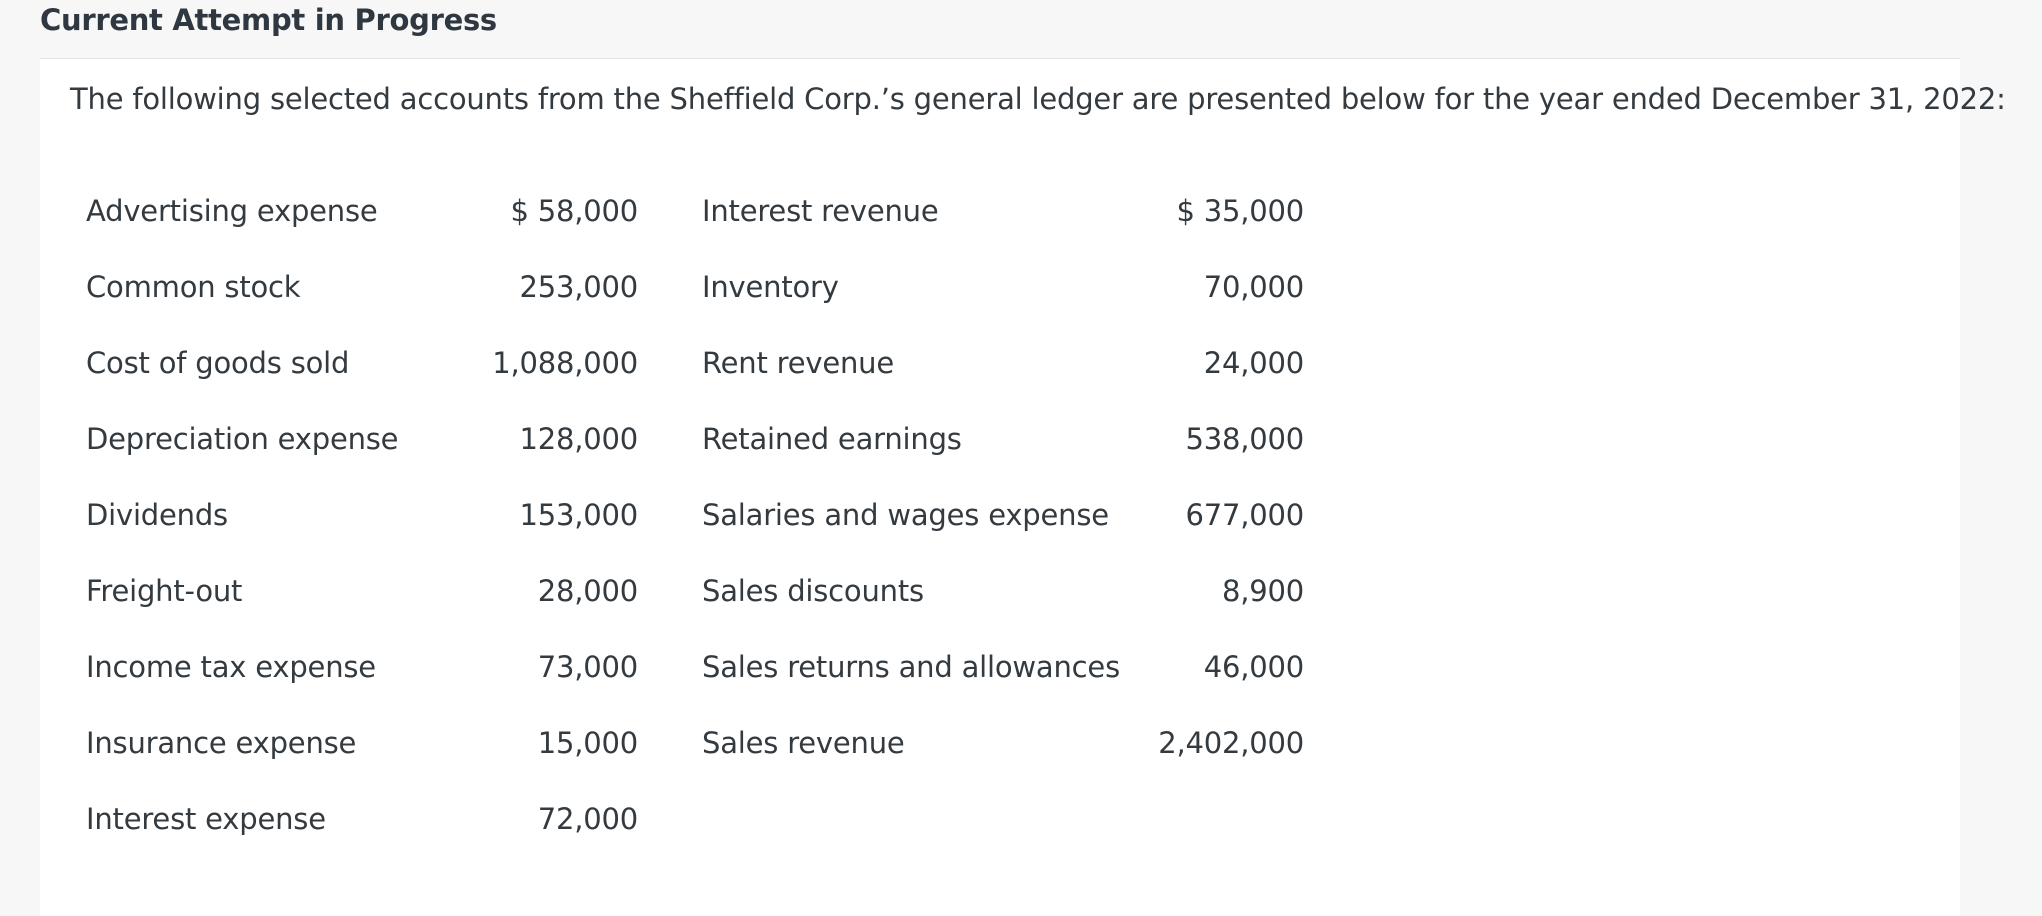 The height and width of the screenshot is (916, 2042). What do you see at coordinates (1240, 211) in the screenshot?
I see `account-amount: $ 35,000` at bounding box center [1240, 211].